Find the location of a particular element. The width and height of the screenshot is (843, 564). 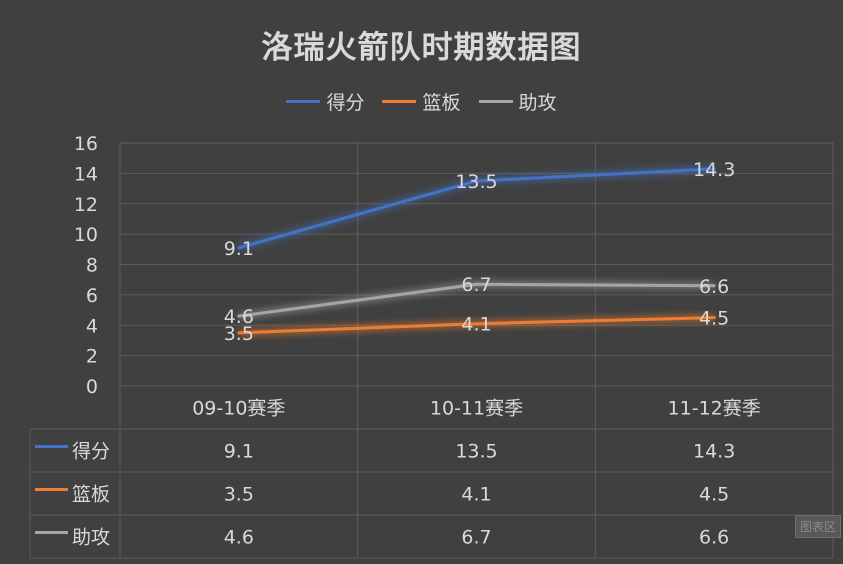

y-tick-label: 8 is located at coordinates (92, 266).